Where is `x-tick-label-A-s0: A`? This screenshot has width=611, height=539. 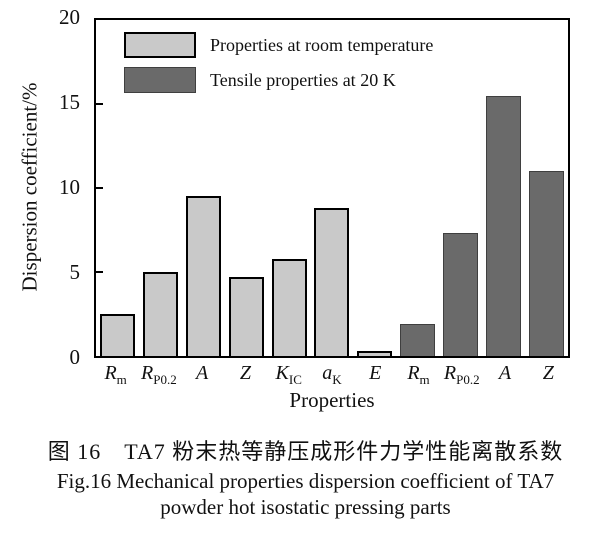
x-tick-label-A-s0: A is located at coordinates (202, 373).